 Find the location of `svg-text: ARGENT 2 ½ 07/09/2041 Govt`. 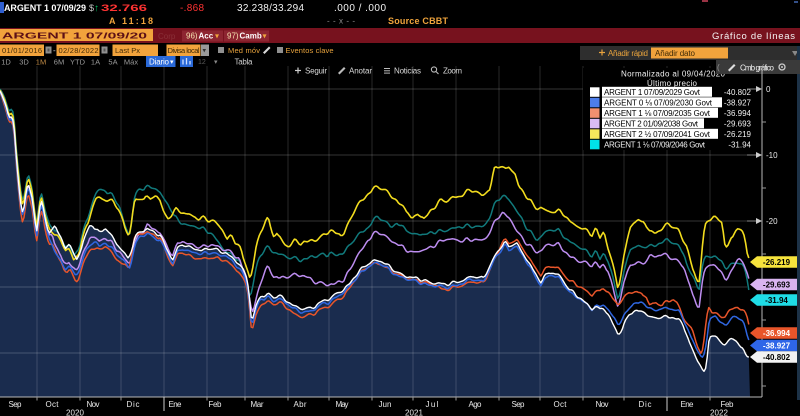

svg-text: ARGENT 2 ½ 07/09/2041 Govt is located at coordinates (657, 134).